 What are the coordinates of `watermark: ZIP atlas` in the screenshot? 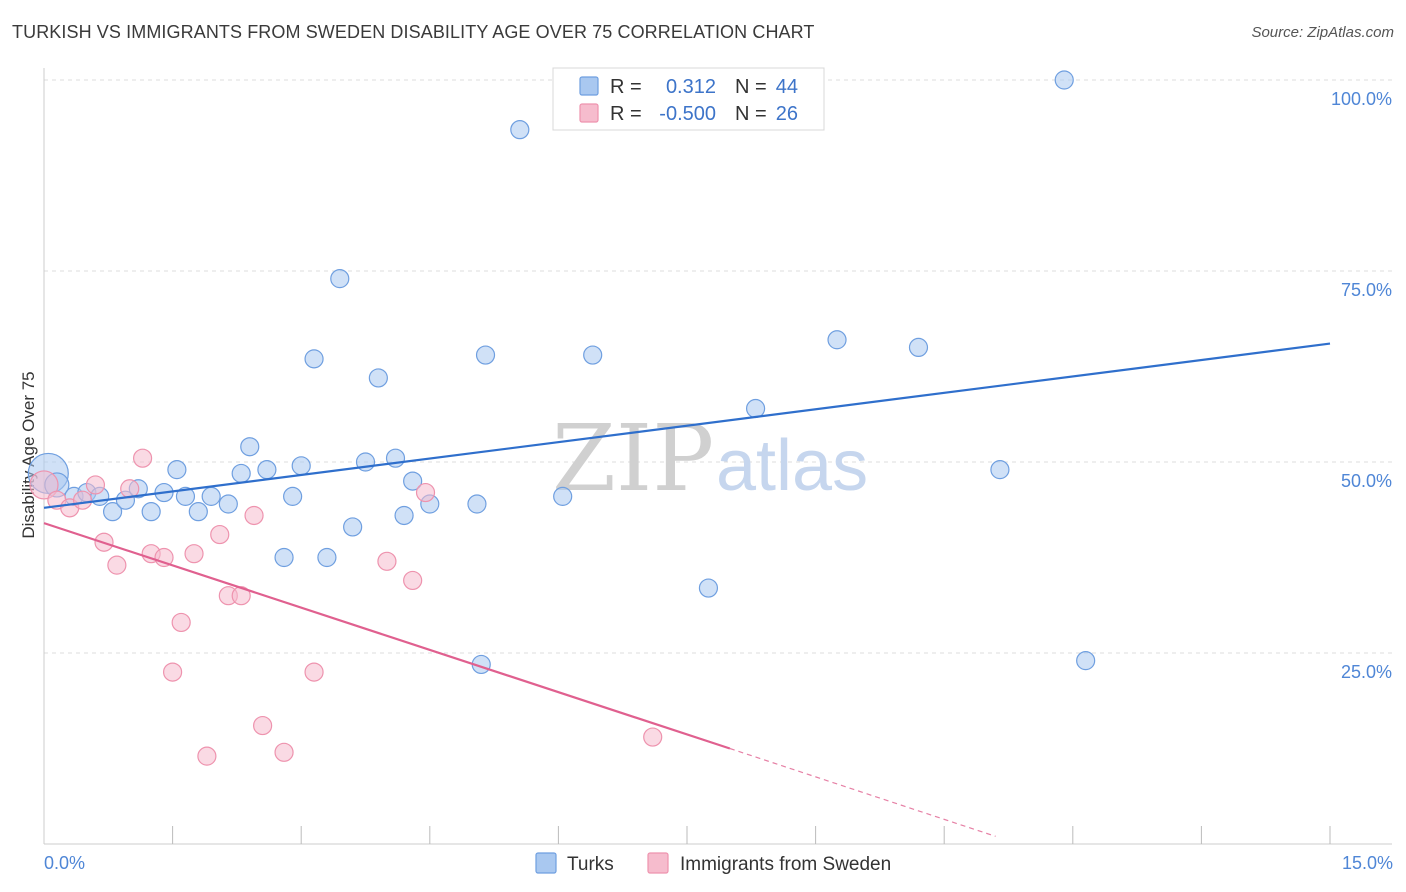 It's located at (710, 458).